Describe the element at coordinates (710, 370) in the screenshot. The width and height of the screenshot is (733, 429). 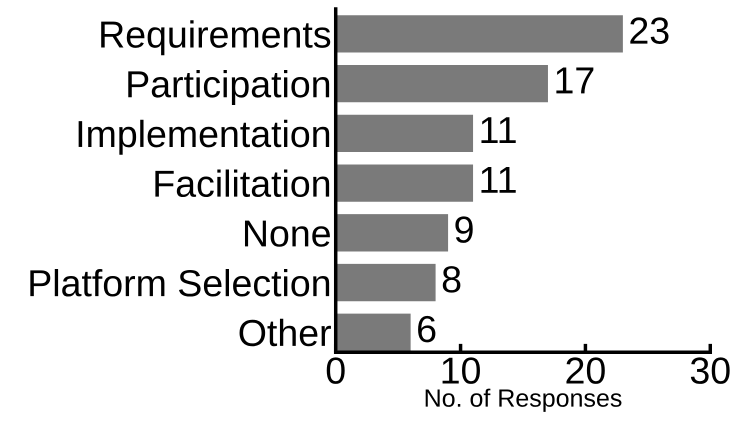
I see `x-tick-label: 30` at that location.